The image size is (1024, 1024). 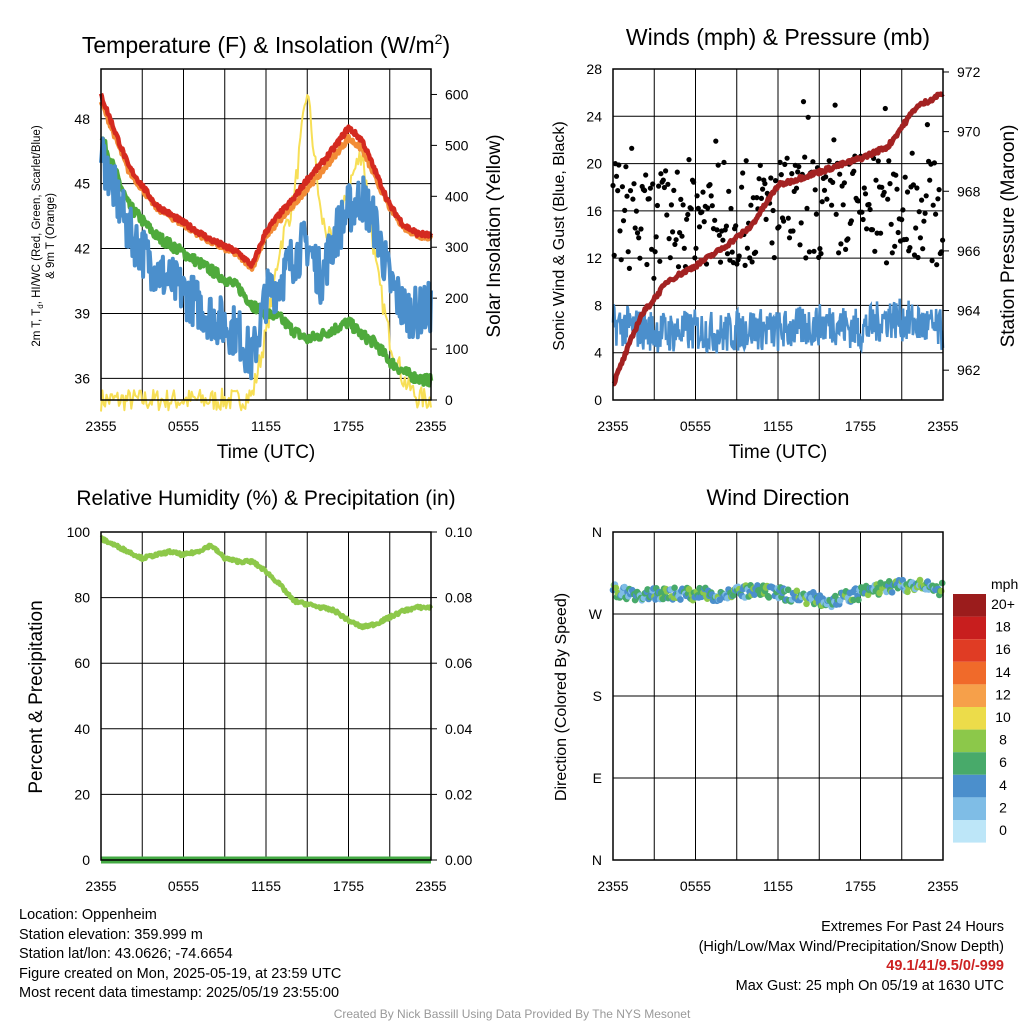 What do you see at coordinates (984, 718) in the screenshot?
I see `speed-colorbar: 20+ 18 16 14 12 10 8 6 4 2 0` at bounding box center [984, 718].